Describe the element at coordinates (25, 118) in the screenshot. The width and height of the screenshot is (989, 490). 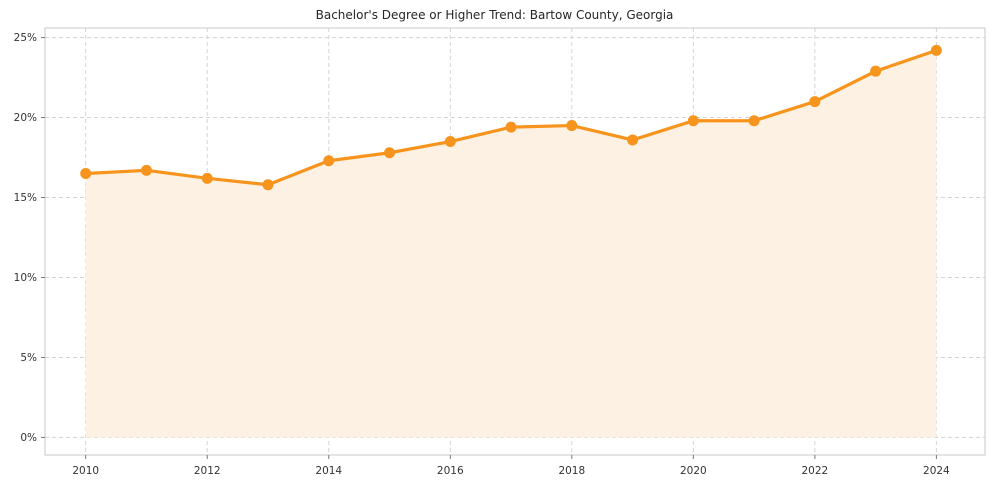
I see `y-axis-tick-label: 20%` at that location.